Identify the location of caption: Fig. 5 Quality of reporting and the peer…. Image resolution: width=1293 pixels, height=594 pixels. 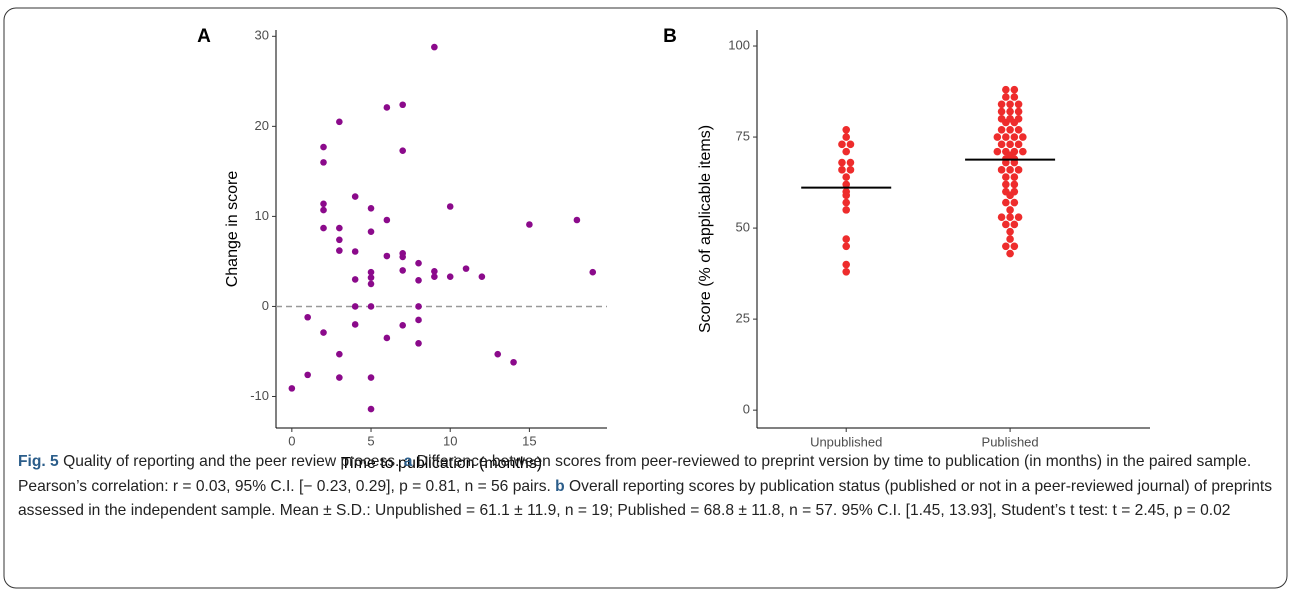
(649, 487).